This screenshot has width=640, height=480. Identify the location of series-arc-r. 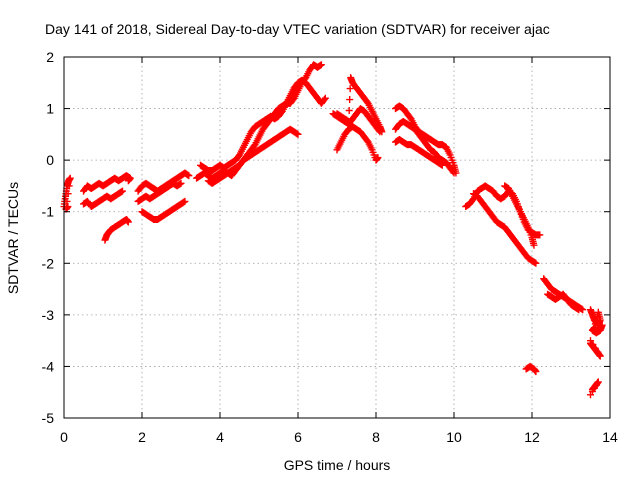
(505, 228).